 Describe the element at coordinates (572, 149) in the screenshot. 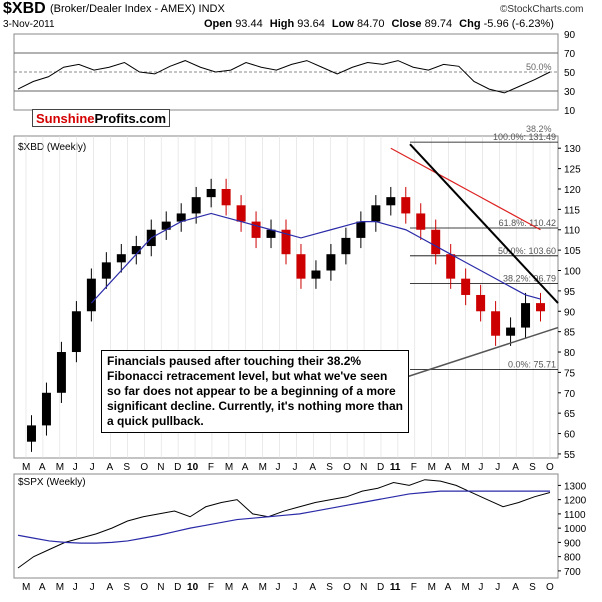

I see `xbd-tick-label: 130` at that location.